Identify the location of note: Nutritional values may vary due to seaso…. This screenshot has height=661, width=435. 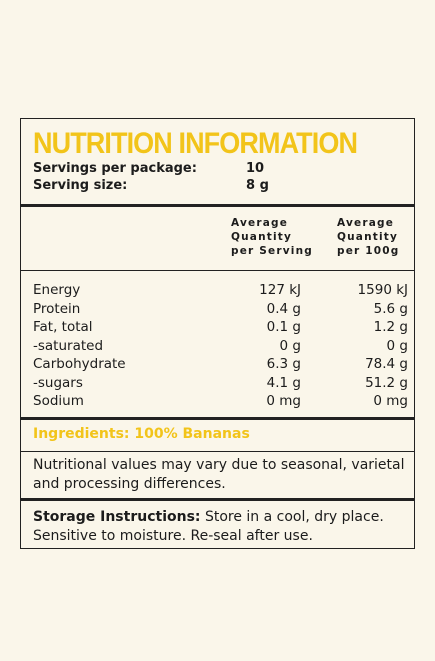
(219, 474).